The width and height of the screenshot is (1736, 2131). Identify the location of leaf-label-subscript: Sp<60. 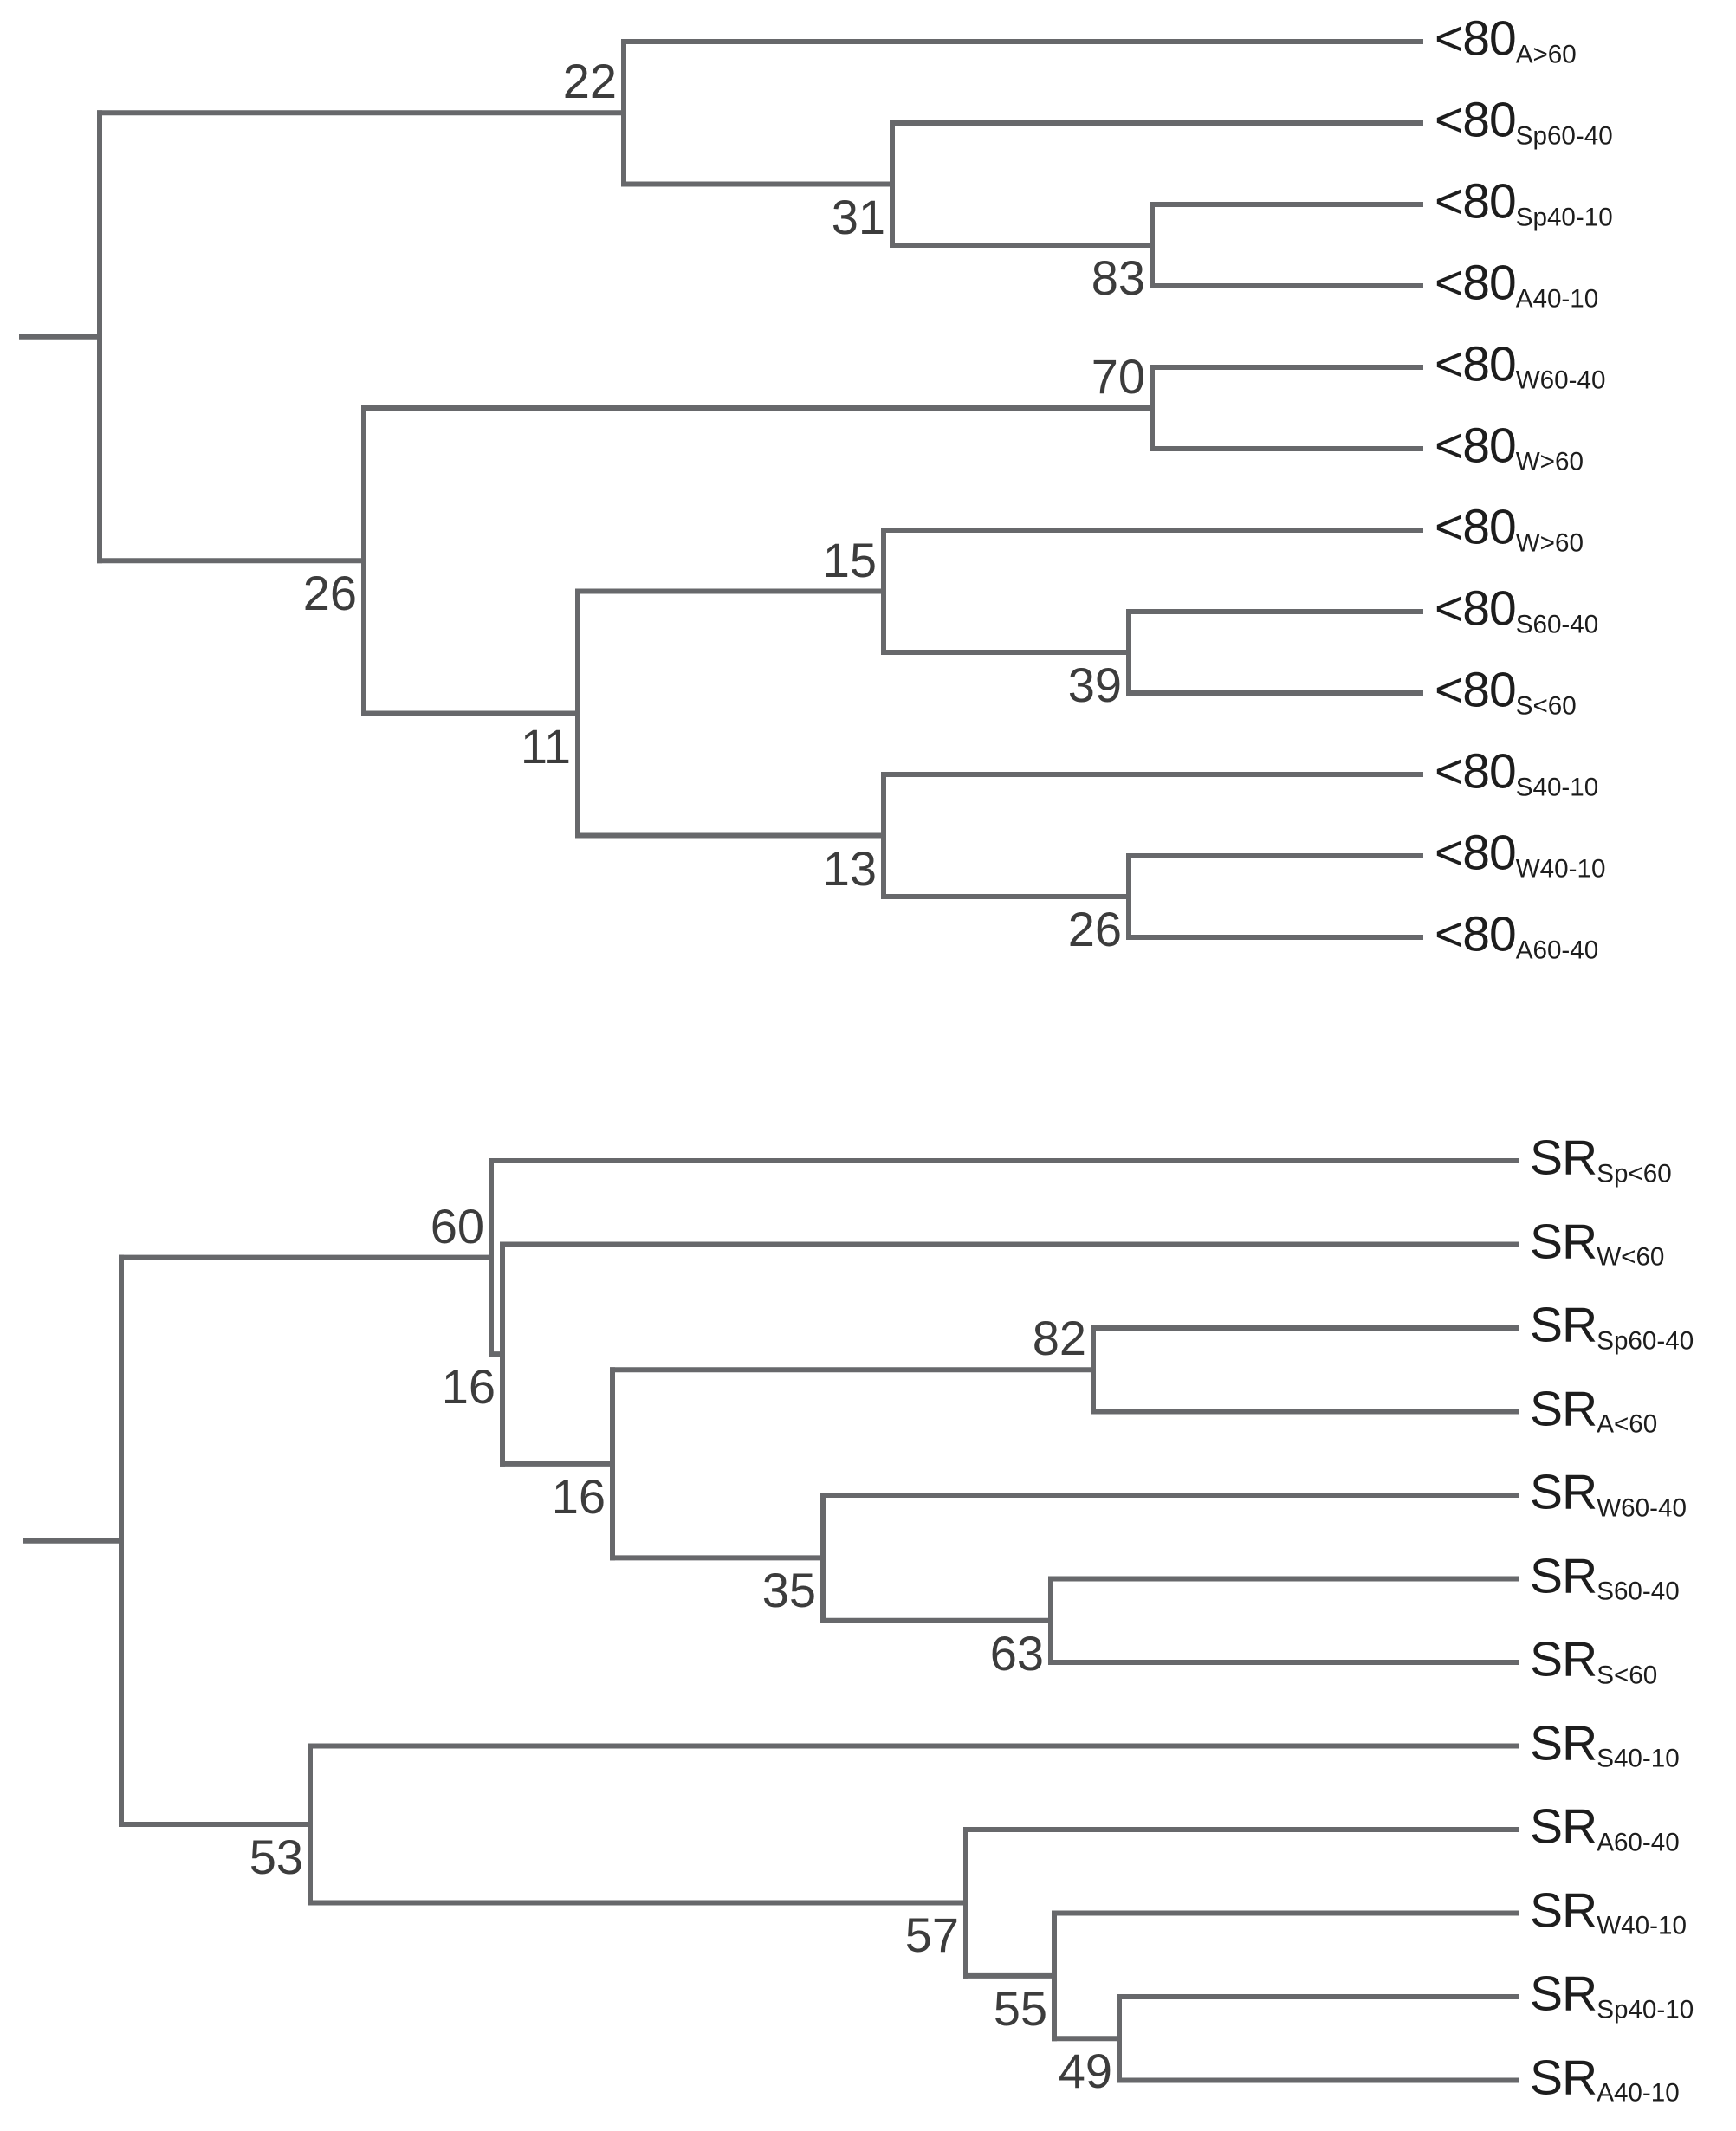
(1635, 1174).